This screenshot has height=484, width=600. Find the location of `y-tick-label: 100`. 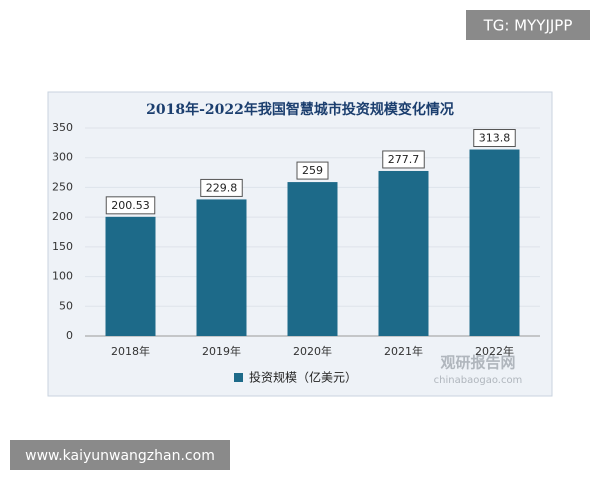

y-tick-label: 100 is located at coordinates (62, 276).